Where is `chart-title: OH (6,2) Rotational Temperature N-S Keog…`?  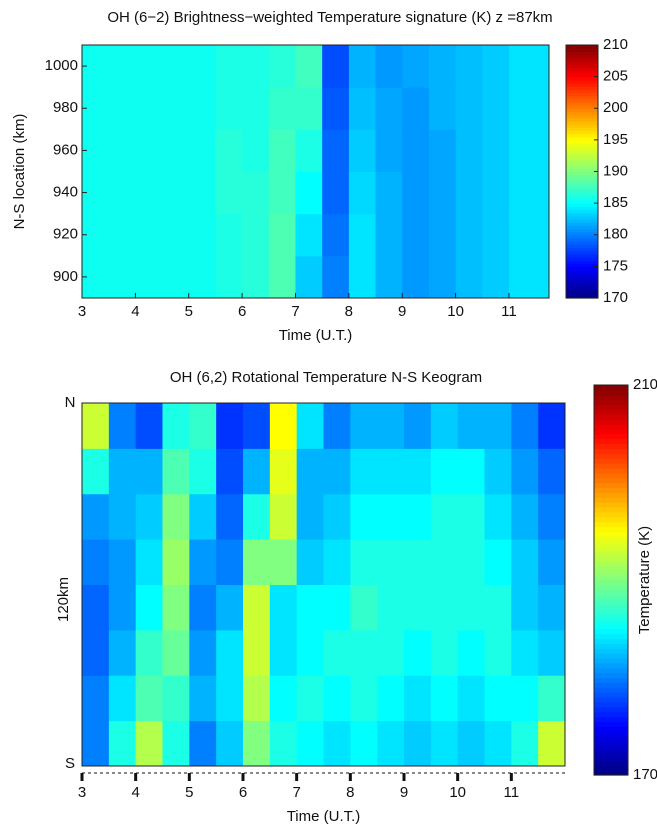
chart-title: OH (6,2) Rotational Temperature N-S Keog… is located at coordinates (326, 377).